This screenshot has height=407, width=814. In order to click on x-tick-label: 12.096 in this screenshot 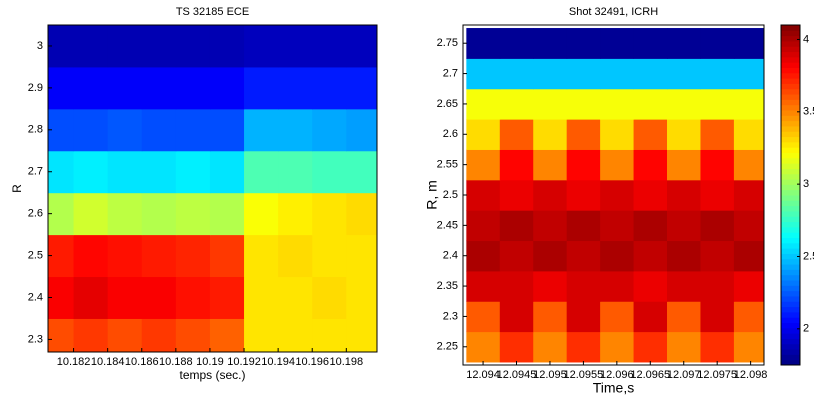, I will do `click(617, 375)`.